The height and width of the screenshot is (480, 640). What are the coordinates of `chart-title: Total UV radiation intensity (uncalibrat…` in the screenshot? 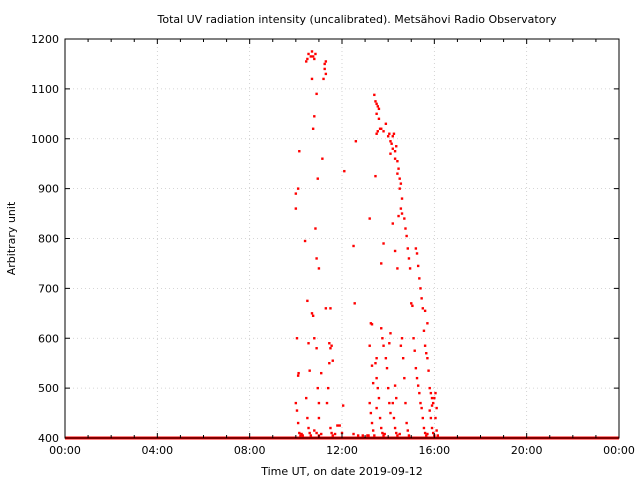 It's located at (357, 19).